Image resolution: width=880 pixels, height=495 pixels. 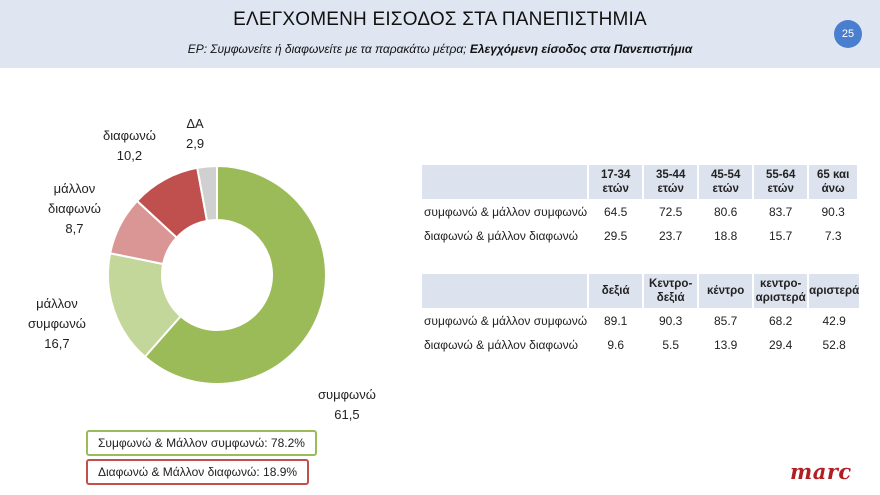 What do you see at coordinates (833, 182) in the screenshot?
I see `column-header: 65 και άνω` at bounding box center [833, 182].